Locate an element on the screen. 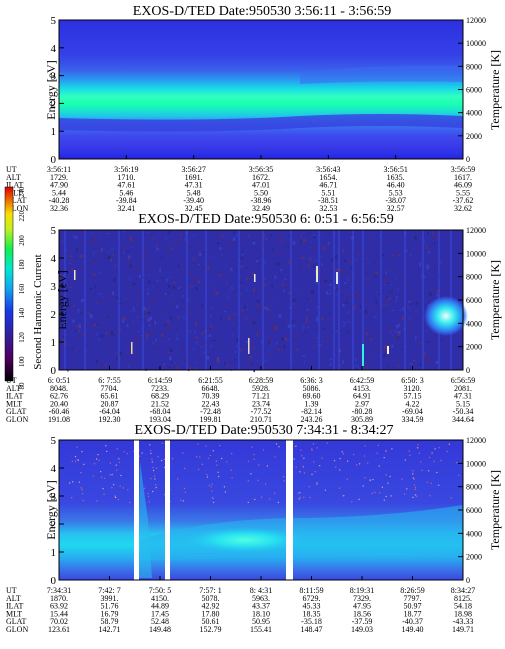 The height and width of the screenshot is (649, 505). bright-streak is located at coordinates (249, 346).